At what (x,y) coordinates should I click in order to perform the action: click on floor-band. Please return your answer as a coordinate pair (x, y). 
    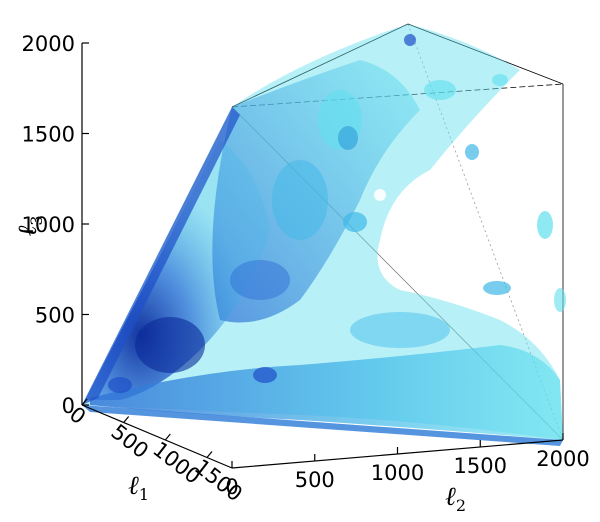
    Looking at the image, I should click on (326, 392).